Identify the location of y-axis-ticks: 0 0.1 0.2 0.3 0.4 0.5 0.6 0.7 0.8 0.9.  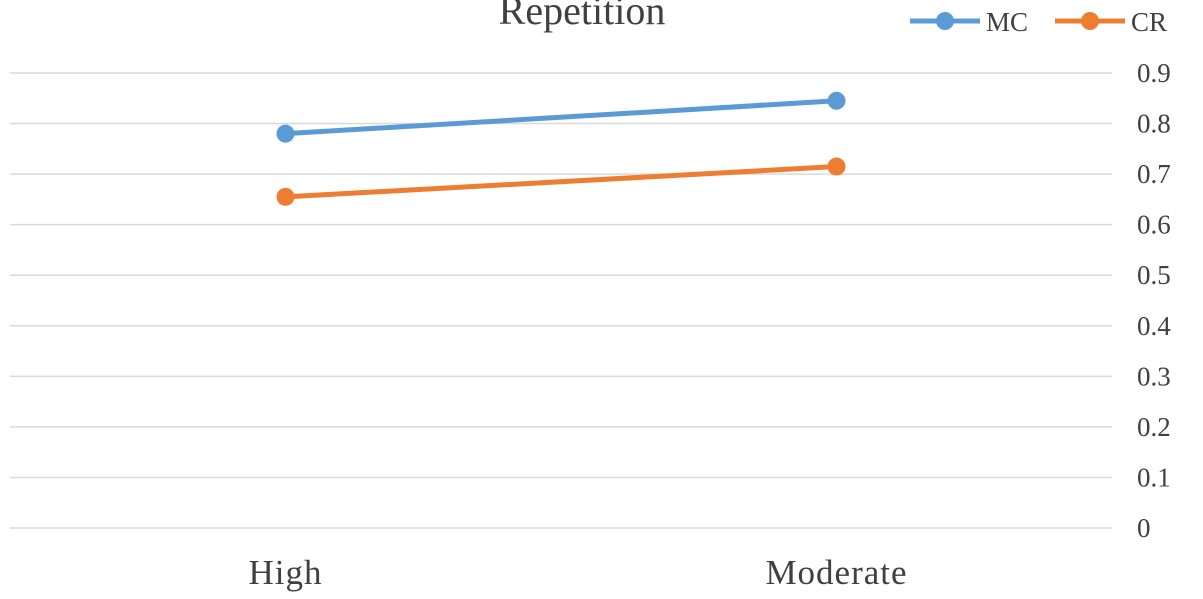
(1154, 300).